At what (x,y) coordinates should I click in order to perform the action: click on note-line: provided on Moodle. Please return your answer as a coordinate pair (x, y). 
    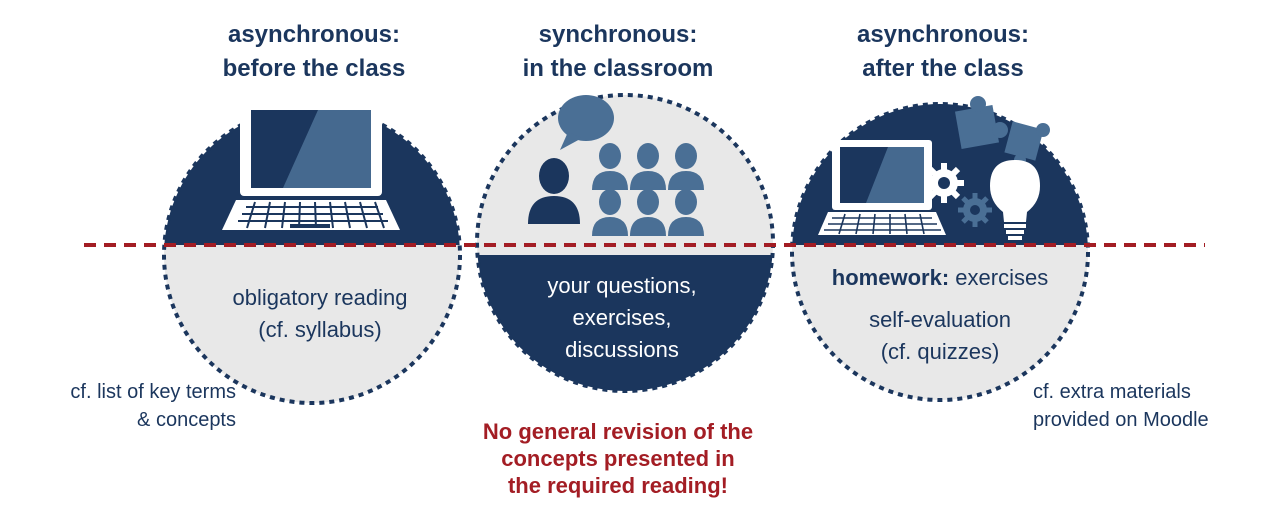
    Looking at the image, I should click on (1121, 420).